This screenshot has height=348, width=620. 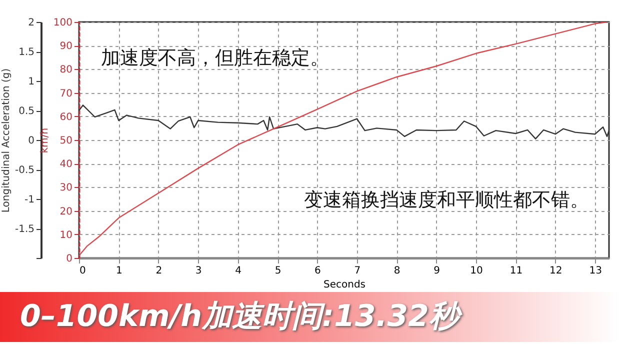 What do you see at coordinates (62, 23) in the screenshot?
I see `y2-tick-label: 100` at bounding box center [62, 23].